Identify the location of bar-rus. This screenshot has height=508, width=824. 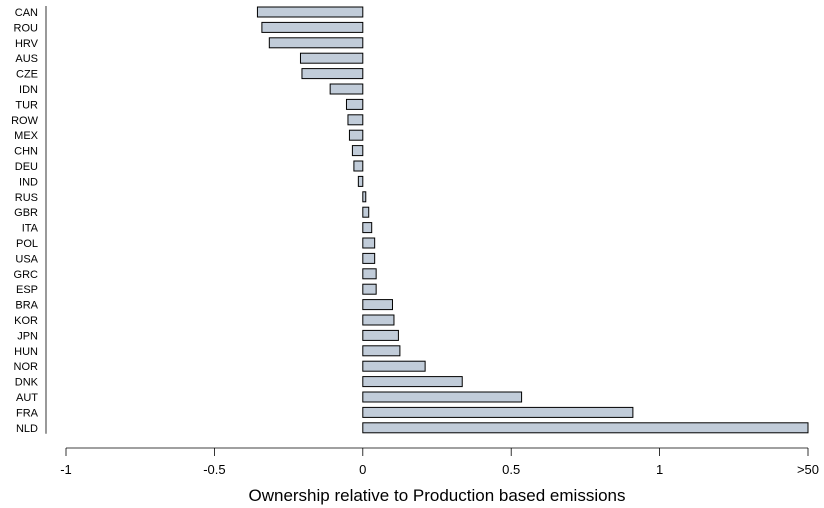
(364, 197).